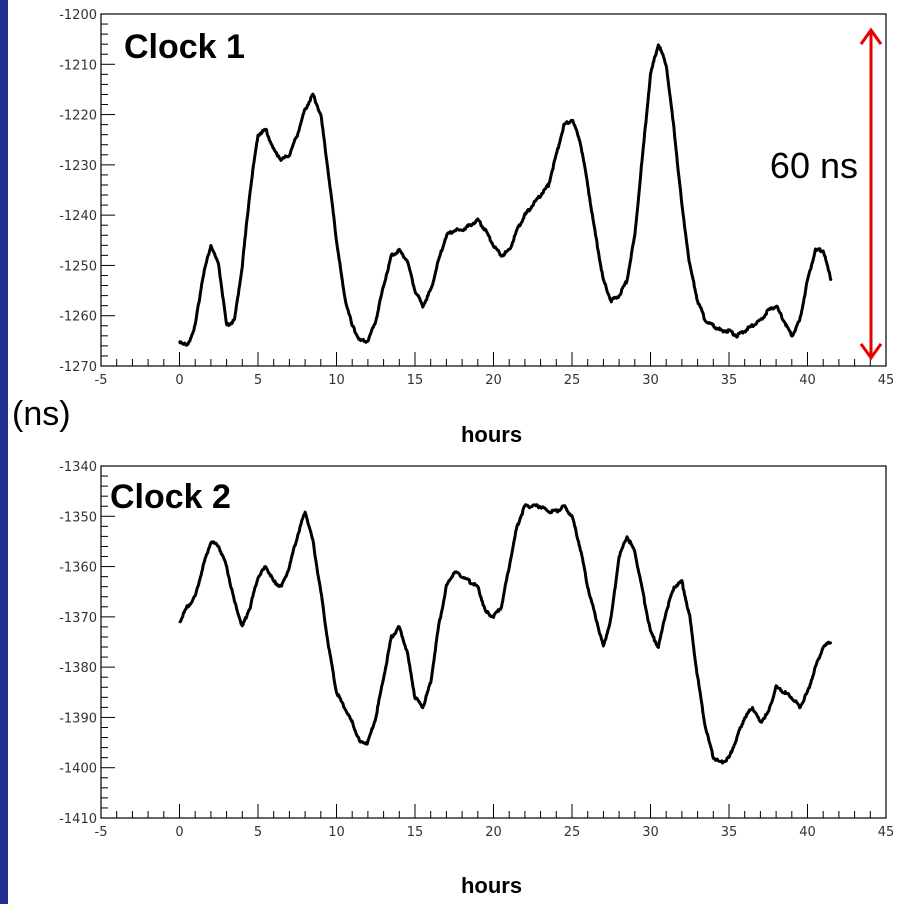 Image resolution: width=912 pixels, height=904 pixels. What do you see at coordinates (78, 467) in the screenshot?
I see `y-tick-label: -1340` at bounding box center [78, 467].